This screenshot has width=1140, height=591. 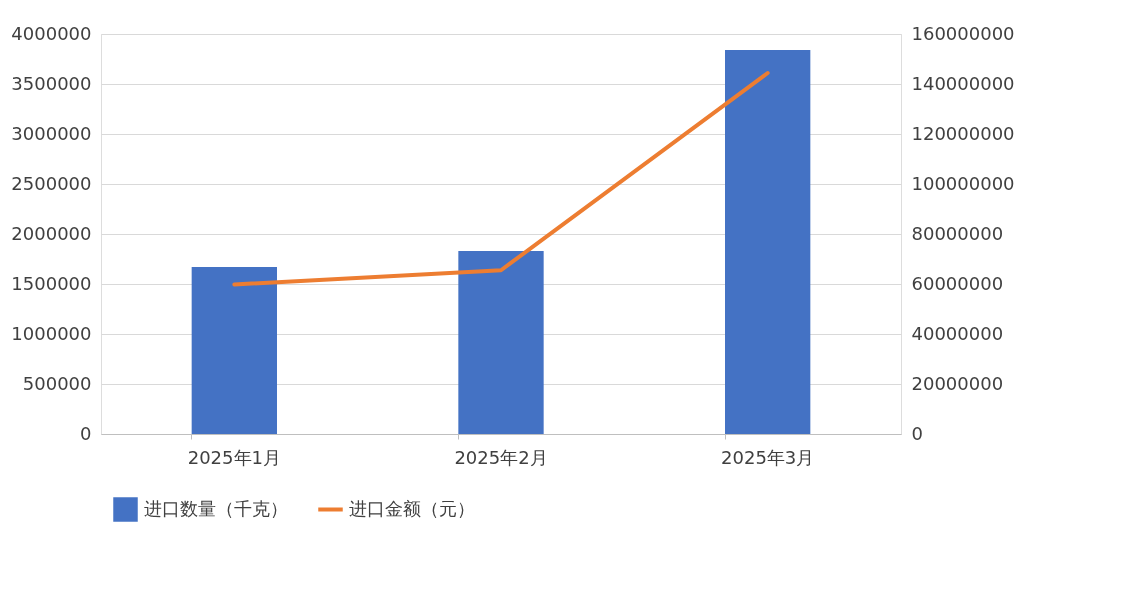 I want to click on y2-tick-label: 60000000, so click(x=957, y=283).